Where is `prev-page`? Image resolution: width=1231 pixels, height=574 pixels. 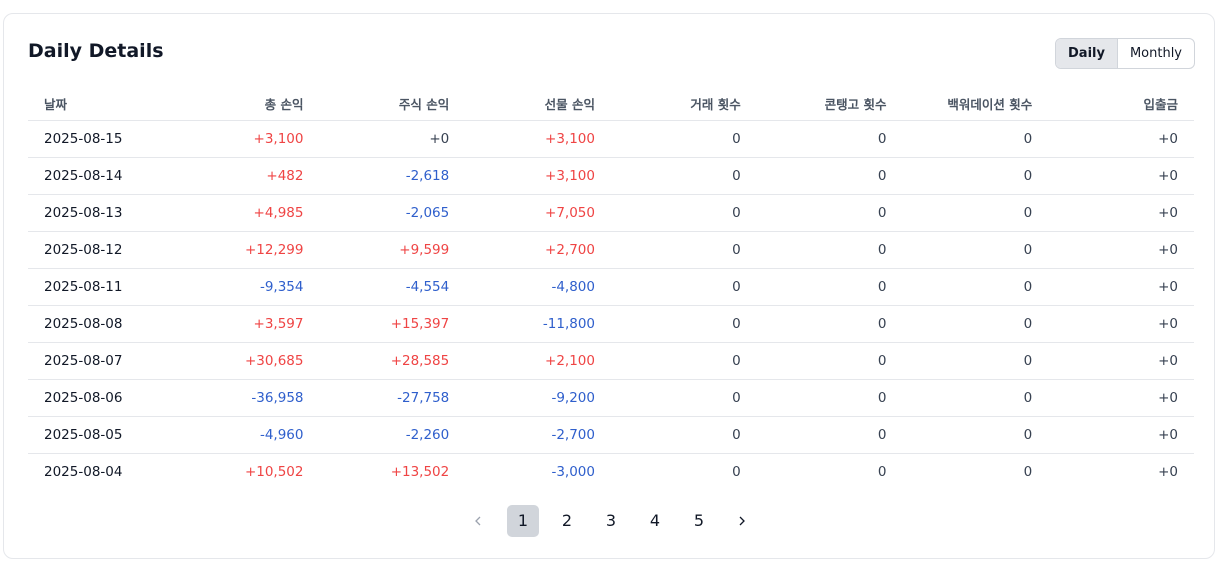
prev-page is located at coordinates (478, 521).